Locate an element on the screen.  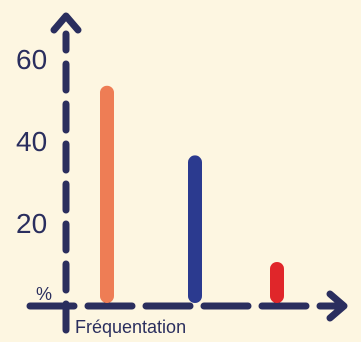
y-tick-label-60: 60 is located at coordinates (31, 59).